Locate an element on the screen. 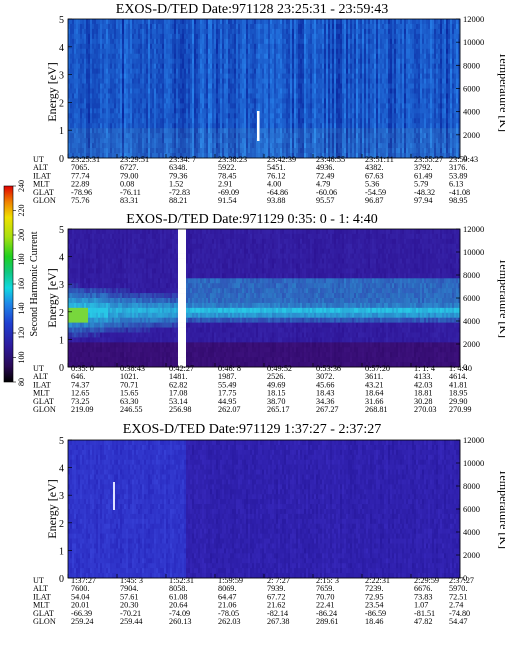  colorbar-tick-label: 80 is located at coordinates (21, 382).